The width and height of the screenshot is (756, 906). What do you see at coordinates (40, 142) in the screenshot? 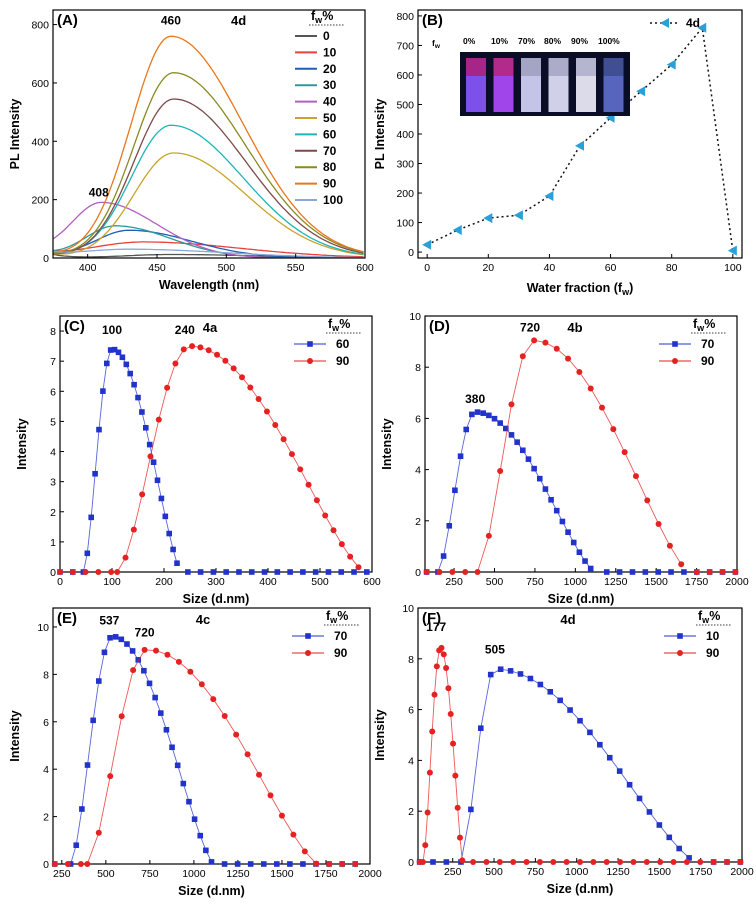
I see `y-tick-label: 400` at bounding box center [40, 142].